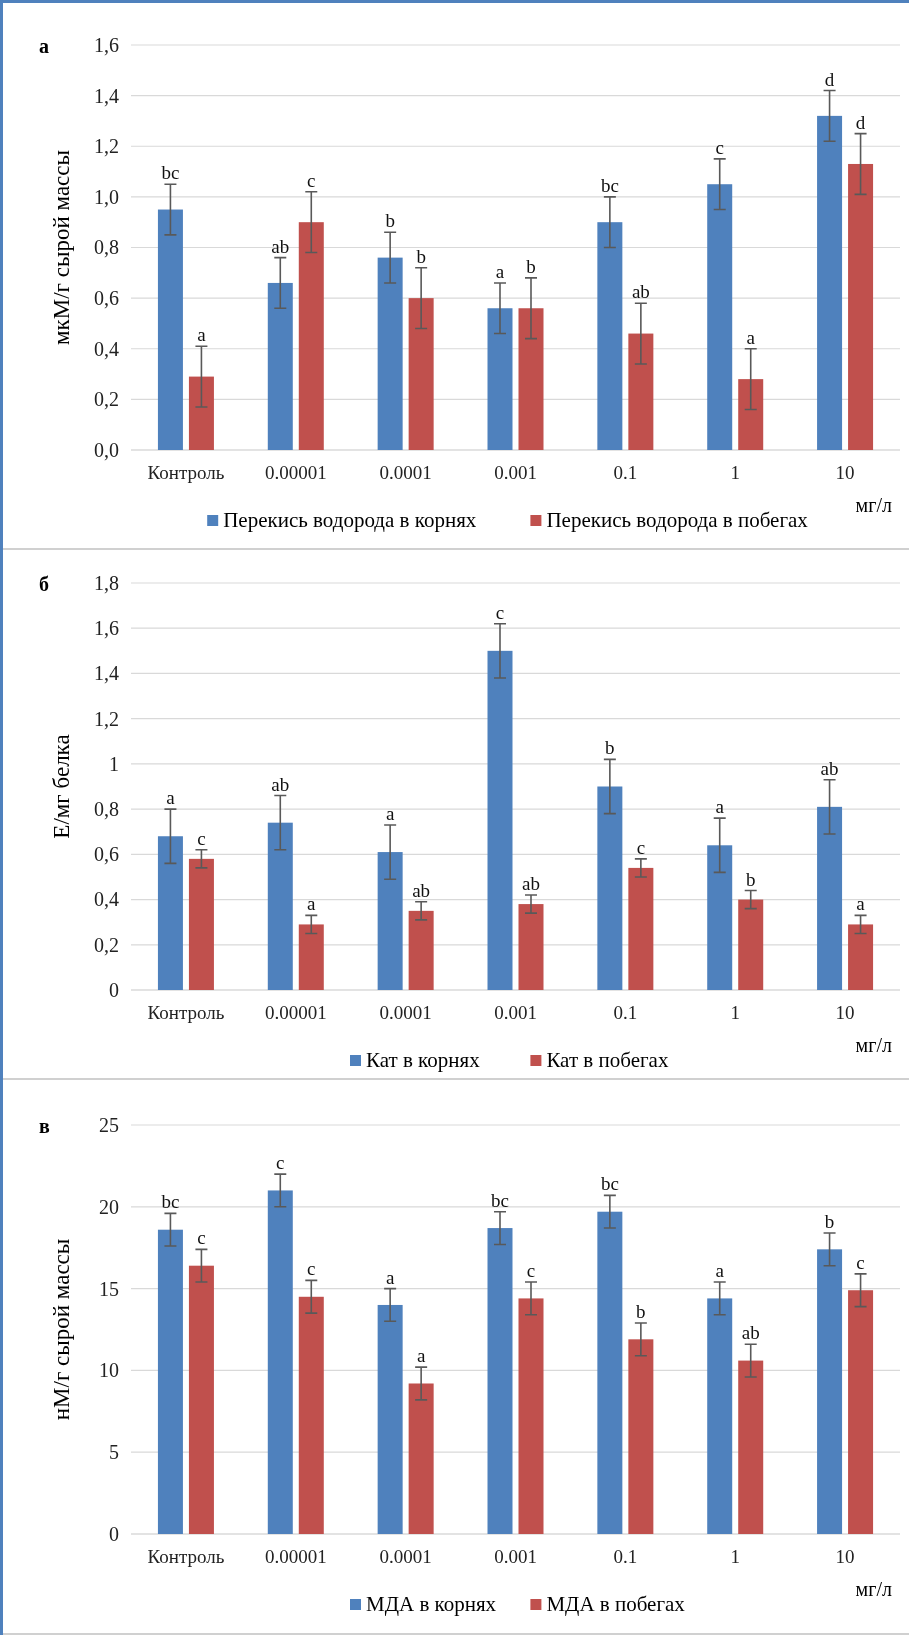 The width and height of the screenshot is (909, 1635). What do you see at coordinates (114, 1452) in the screenshot?
I see `y-tick-label: 5` at bounding box center [114, 1452].